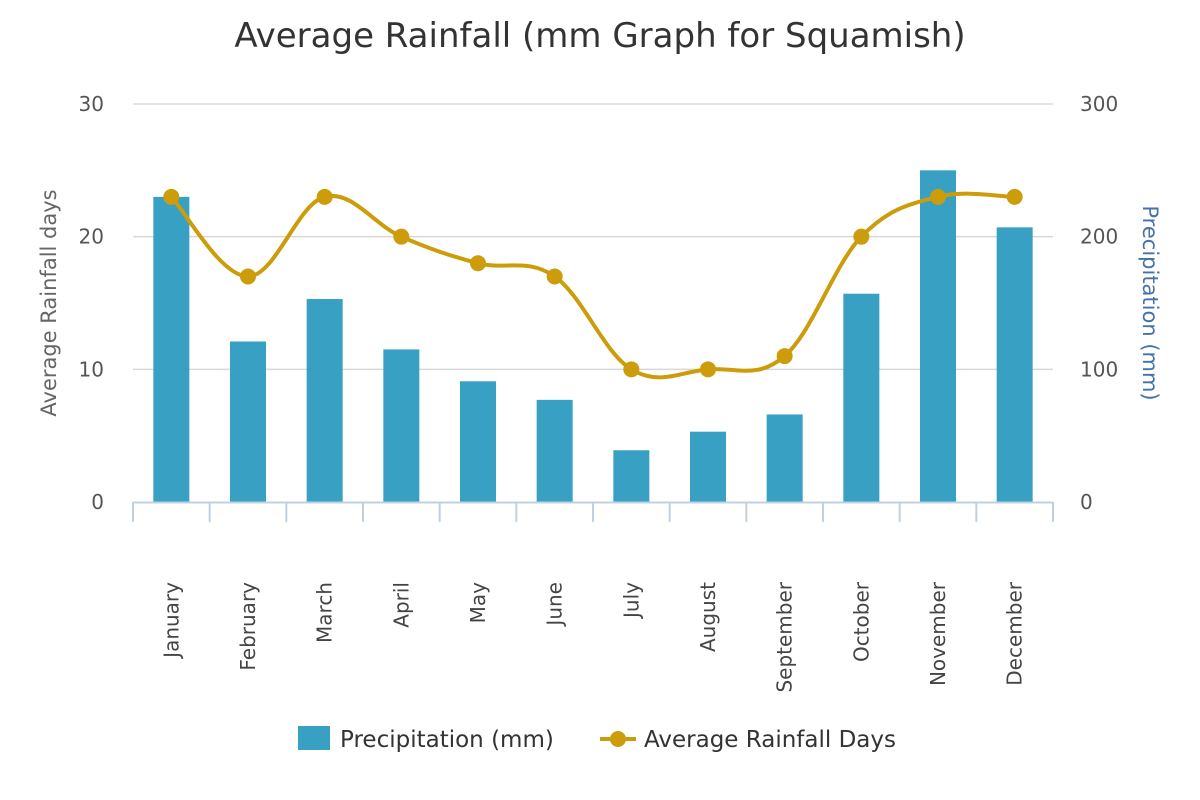  Describe the element at coordinates (49, 302) in the screenshot. I see `y-axis-left-title: Average Rainfall days` at that location.